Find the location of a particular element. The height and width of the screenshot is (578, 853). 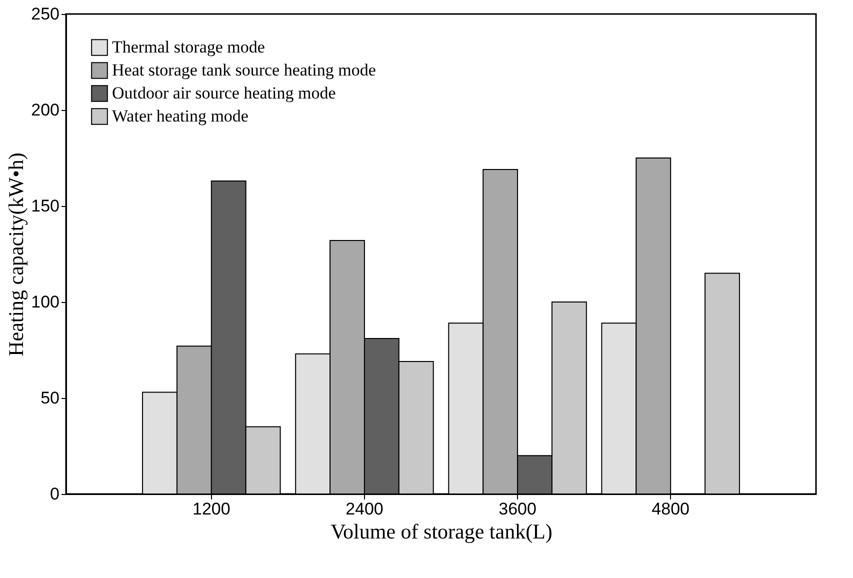

x-tick-label: 3600 is located at coordinates (517, 509).